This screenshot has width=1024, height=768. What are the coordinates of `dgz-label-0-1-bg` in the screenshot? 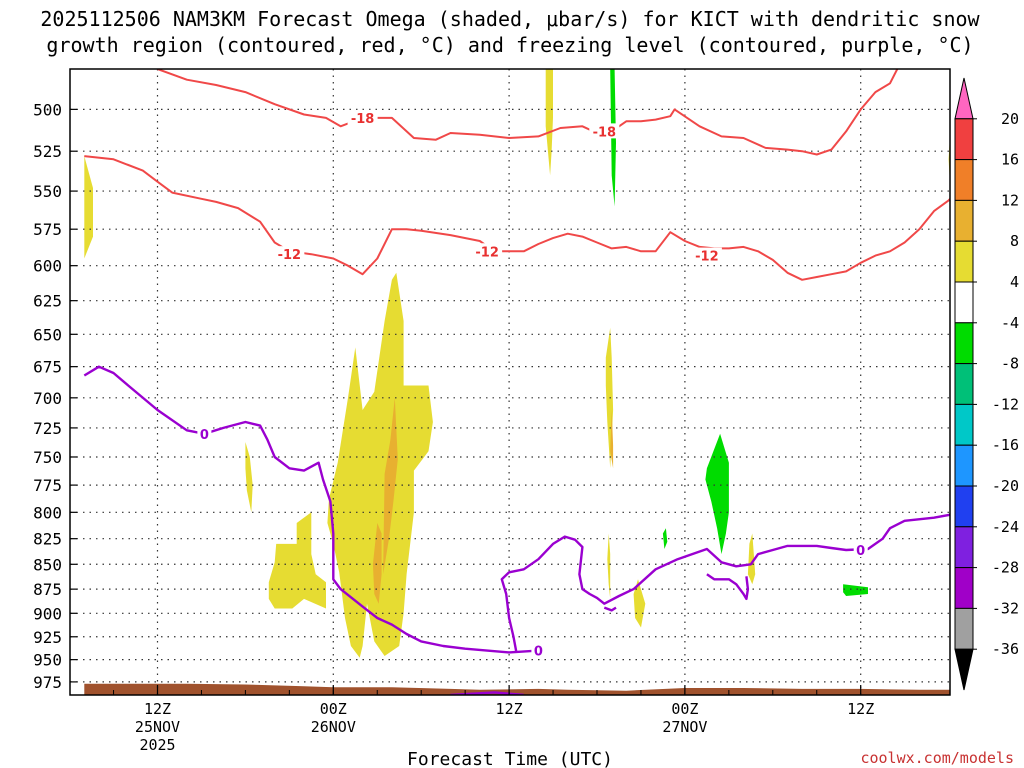 It's located at (604, 131).